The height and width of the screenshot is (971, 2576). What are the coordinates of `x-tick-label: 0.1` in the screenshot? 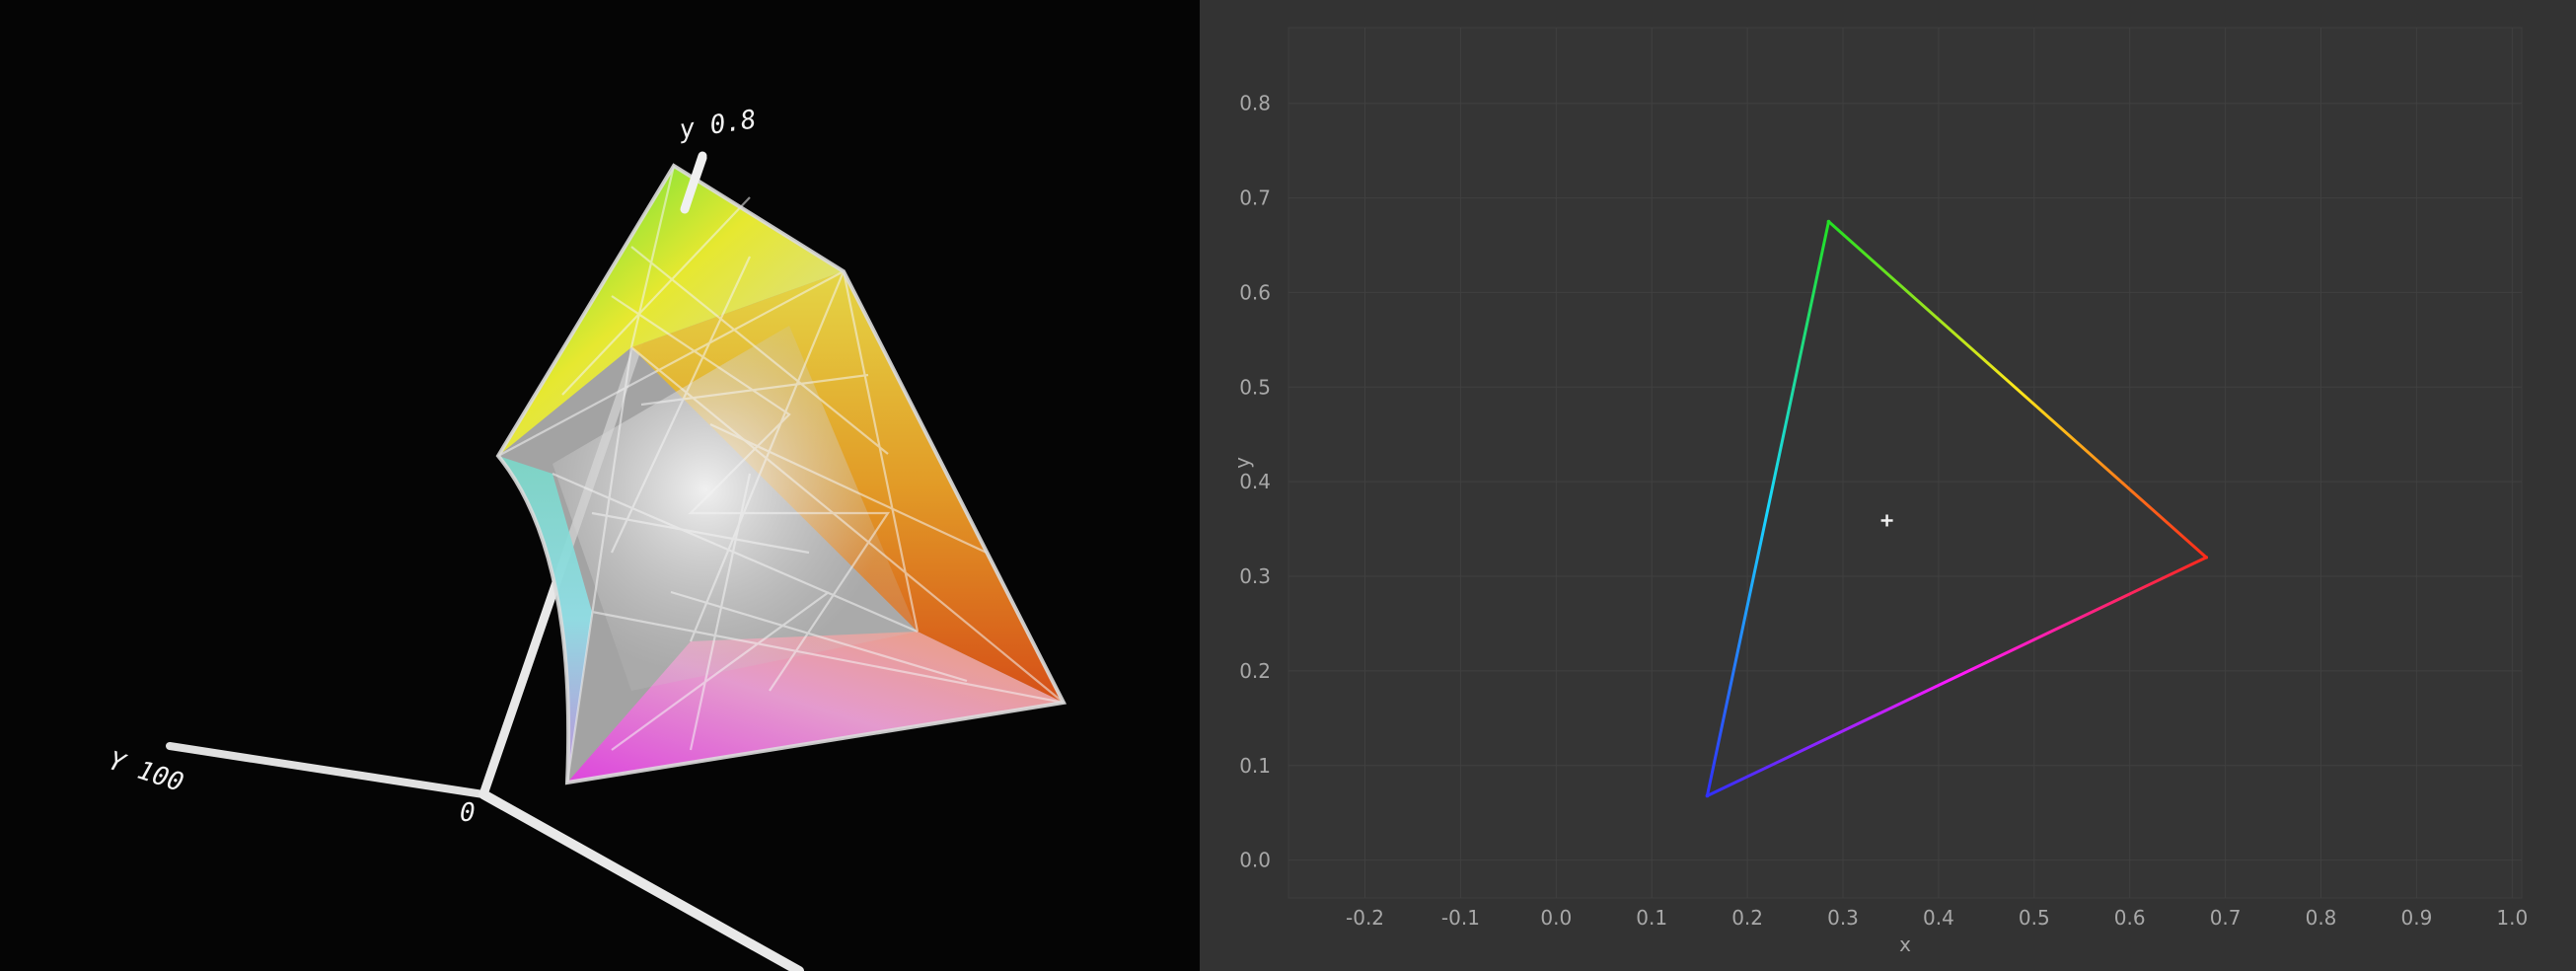 It's located at (1651, 918).